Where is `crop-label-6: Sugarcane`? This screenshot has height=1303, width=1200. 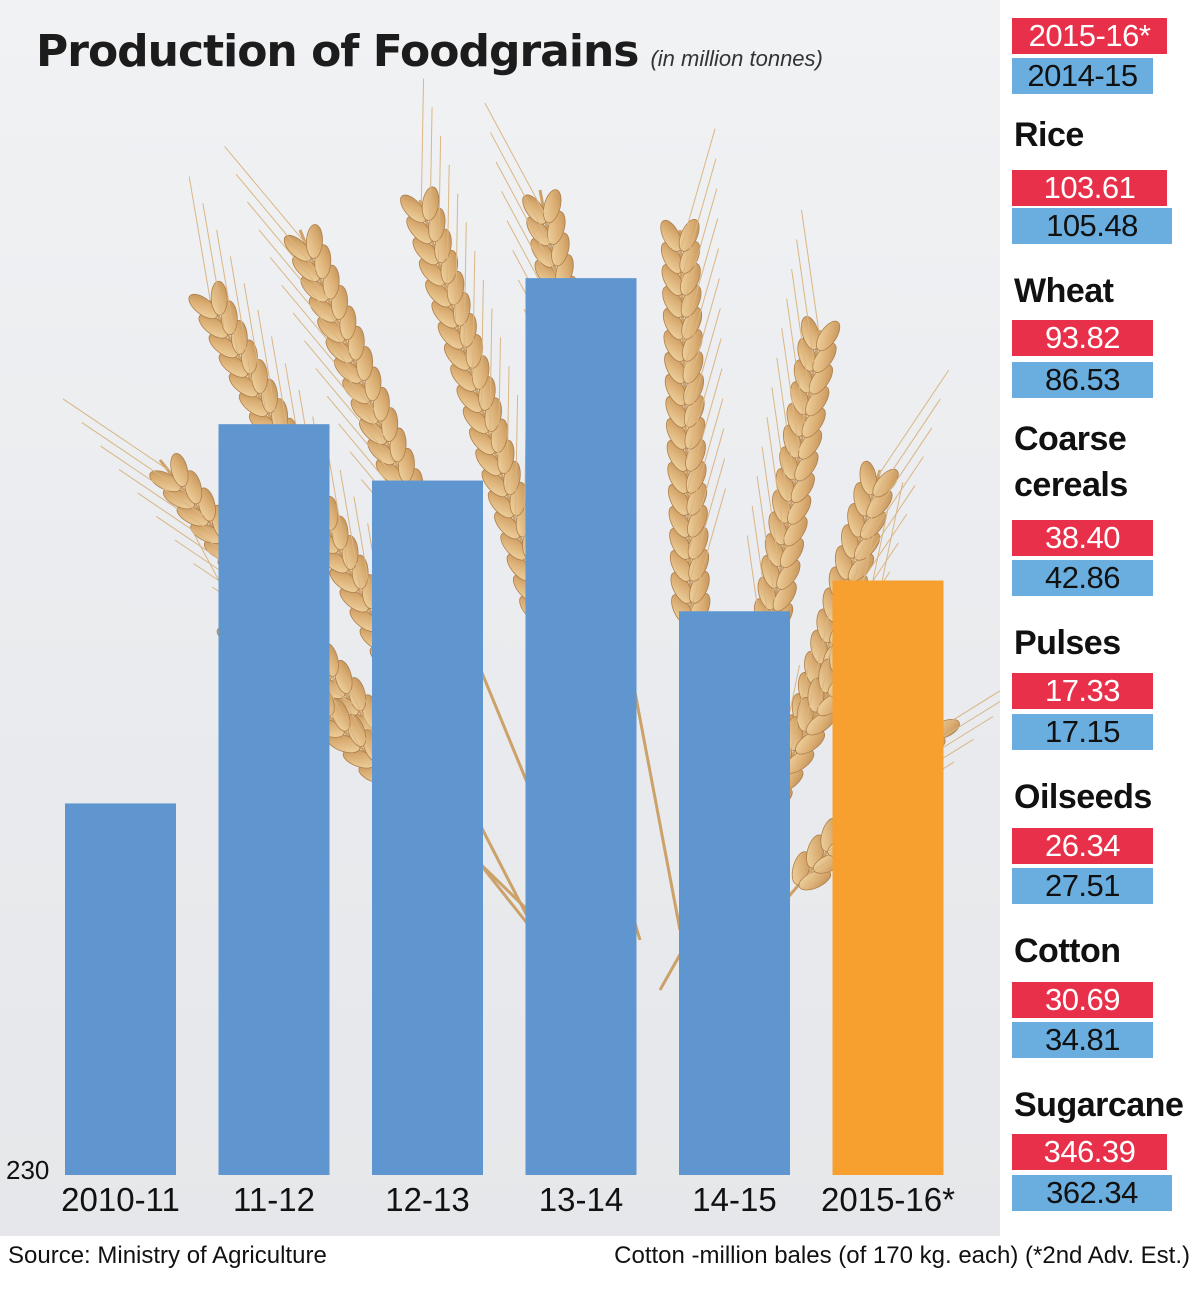 crop-label-6: Sugarcane is located at coordinates (1099, 1105).